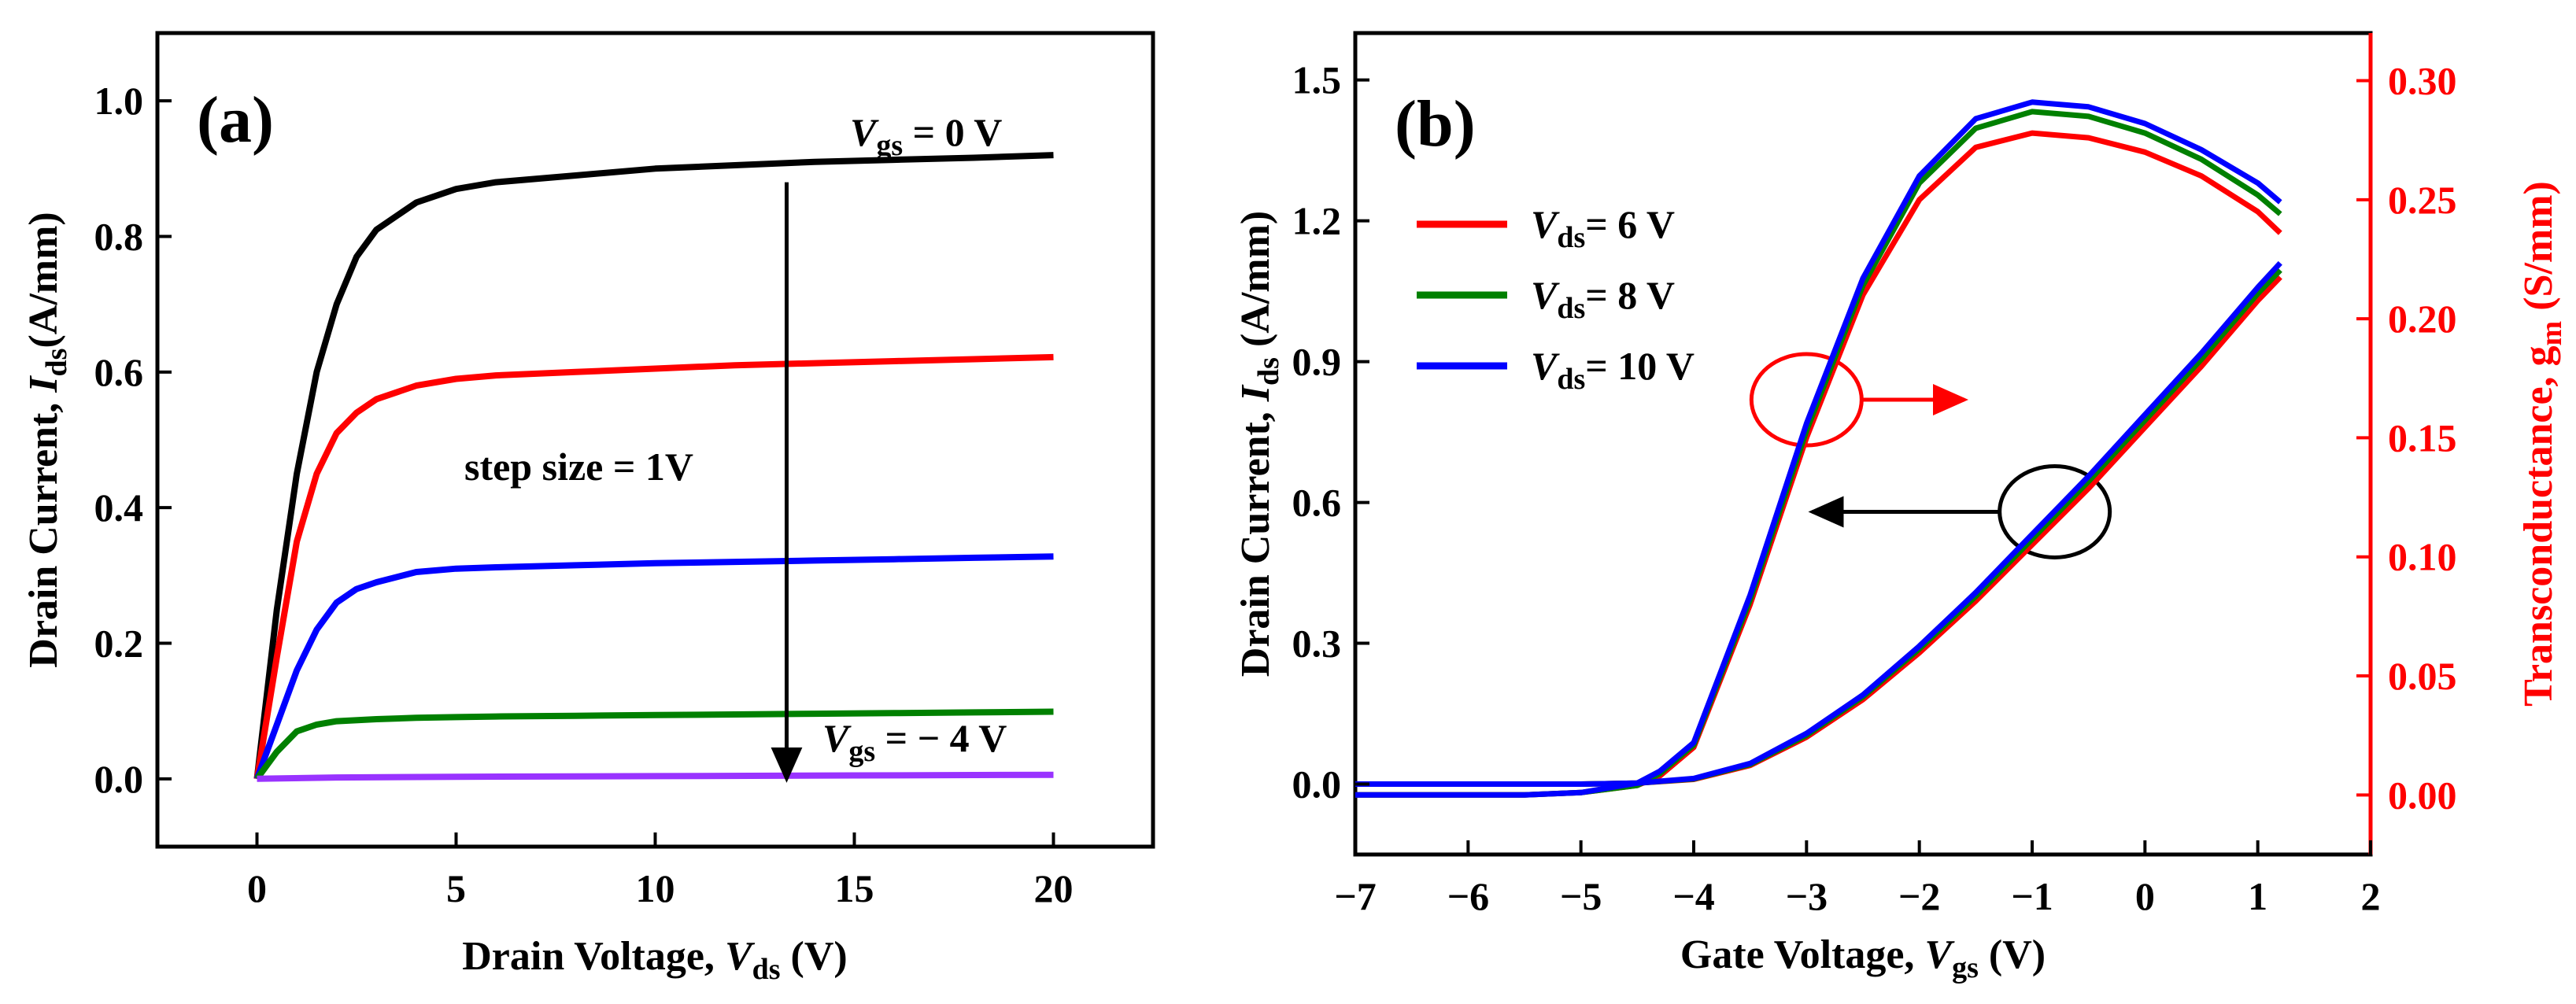  Describe the element at coordinates (2145, 896) in the screenshot. I see `panel-b-x-tick-label: 0` at that location.